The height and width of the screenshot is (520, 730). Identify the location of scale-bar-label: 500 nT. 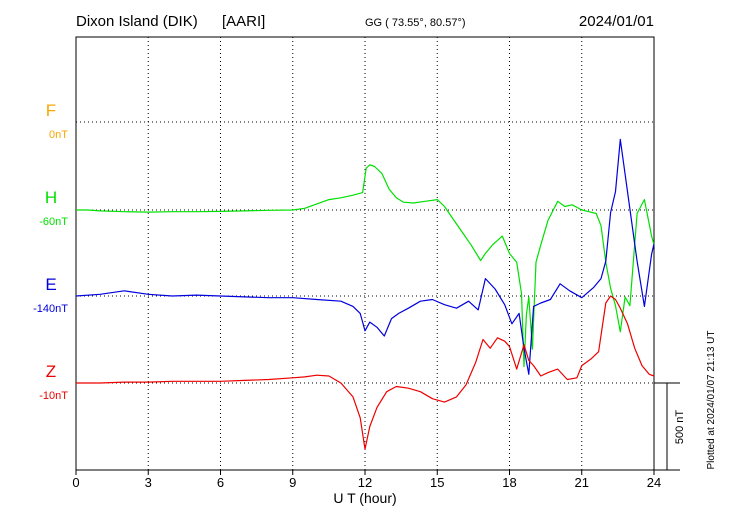
(680, 427).